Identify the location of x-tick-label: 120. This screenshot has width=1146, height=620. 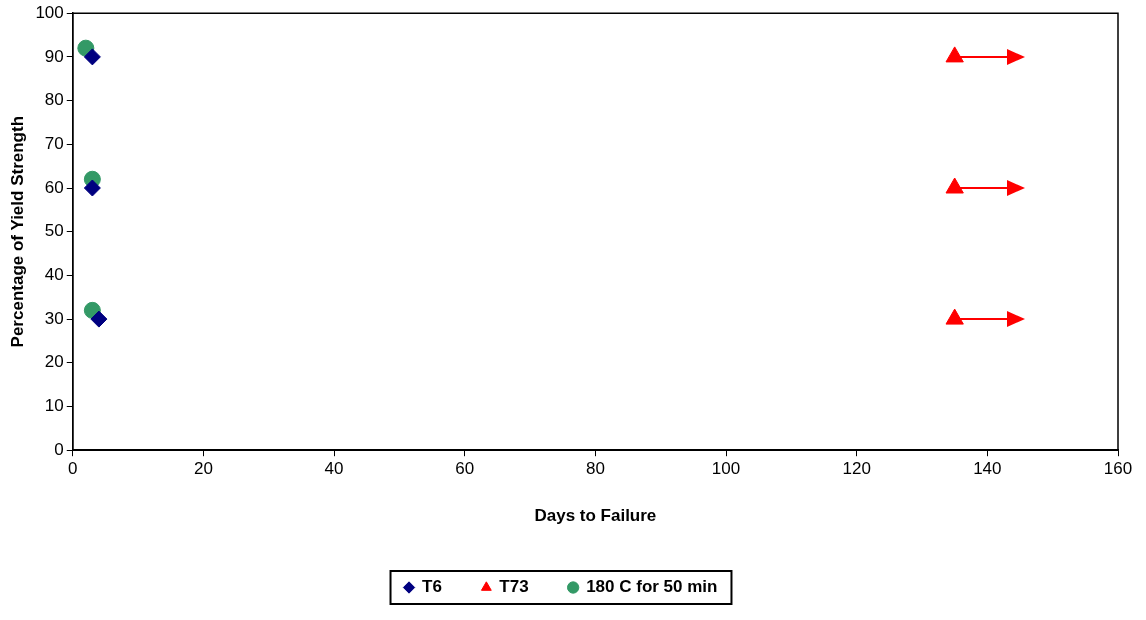
(856, 469).